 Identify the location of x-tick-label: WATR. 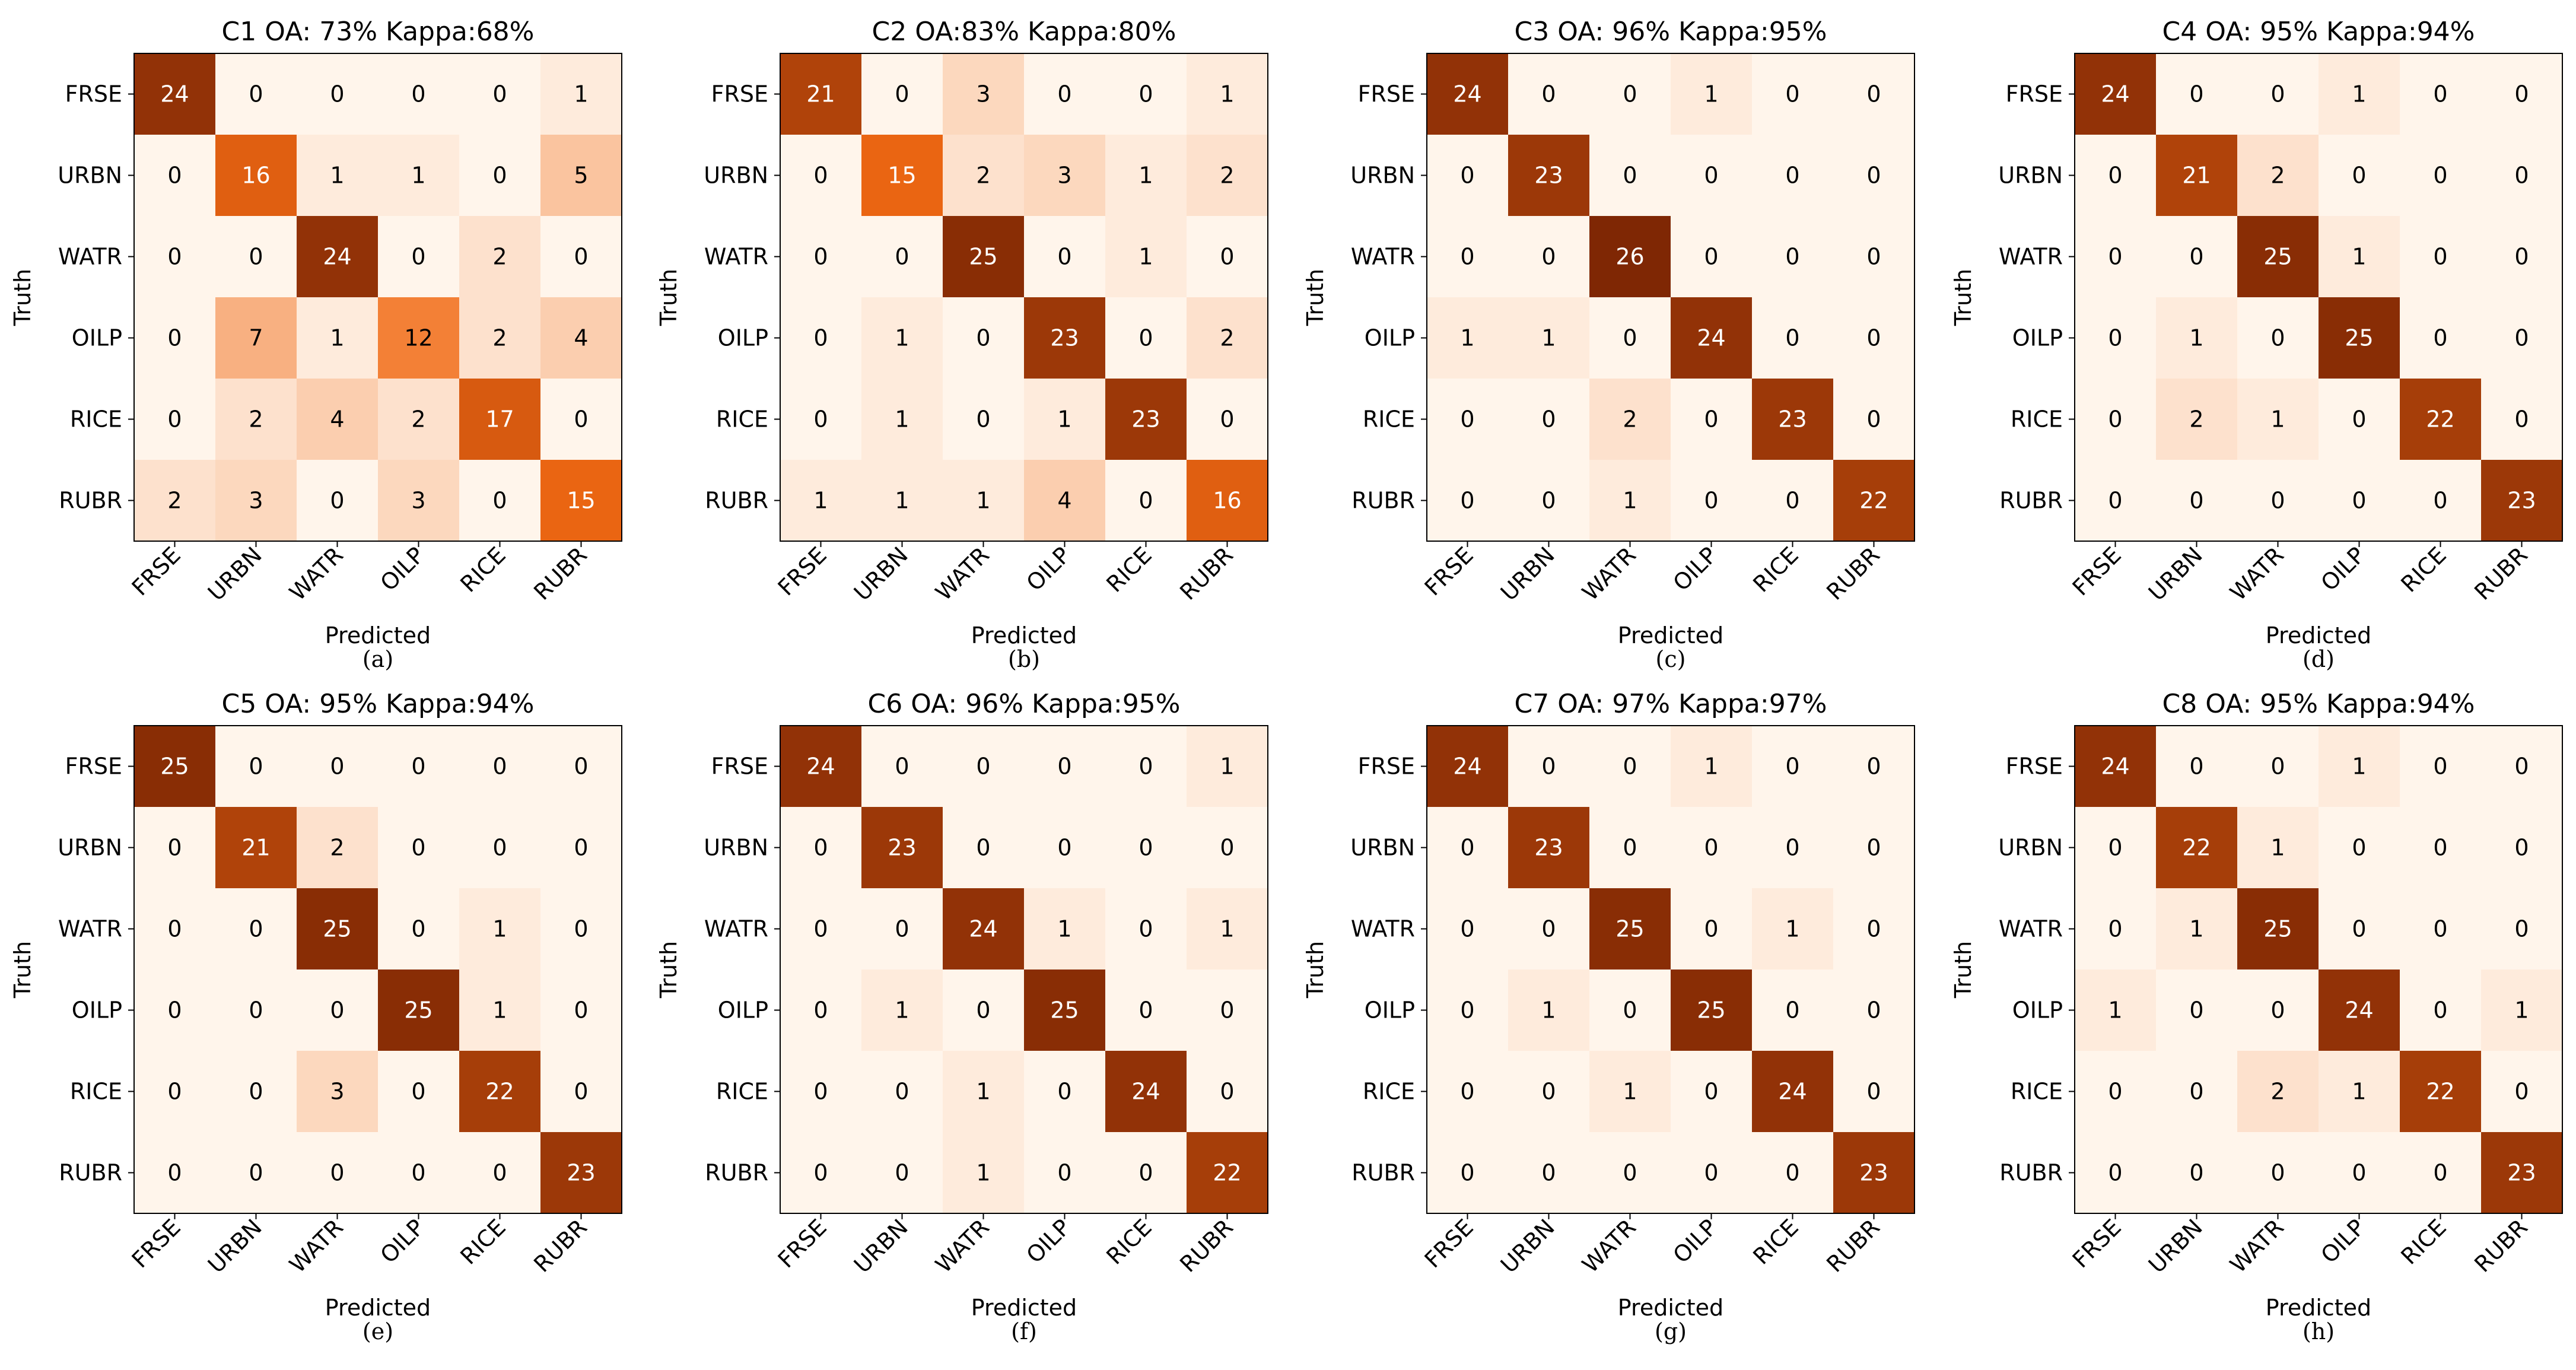
(1609, 574).